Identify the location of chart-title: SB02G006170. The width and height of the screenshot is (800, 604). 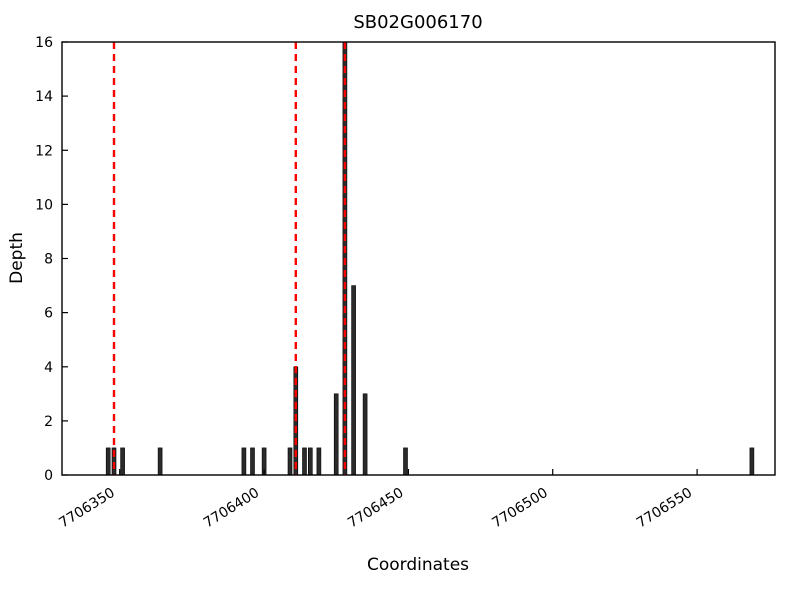
(417, 22).